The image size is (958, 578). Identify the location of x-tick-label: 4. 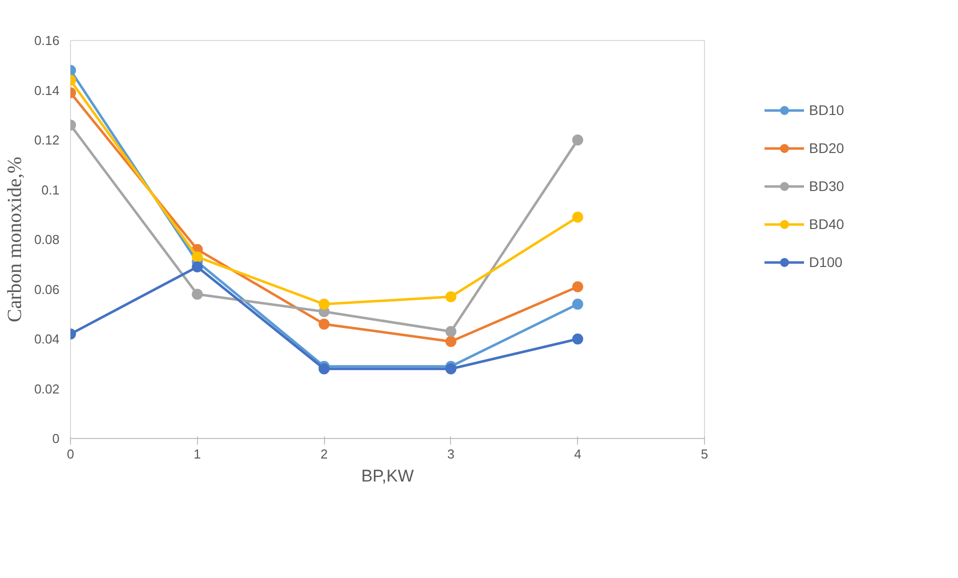
(578, 454).